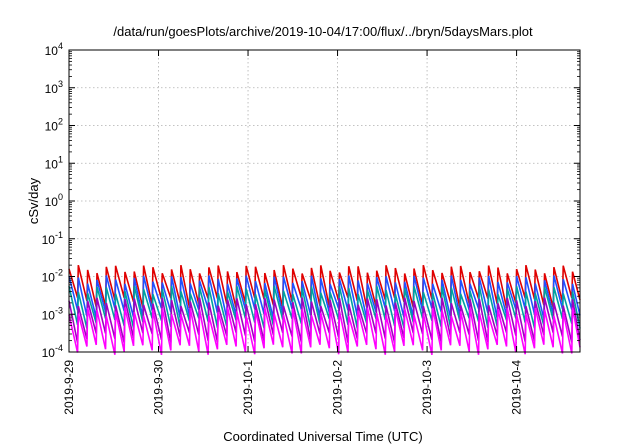 The width and height of the screenshot is (640, 448). Describe the element at coordinates (338, 387) in the screenshot. I see `x-tick-label: 2019-10-2` at that location.